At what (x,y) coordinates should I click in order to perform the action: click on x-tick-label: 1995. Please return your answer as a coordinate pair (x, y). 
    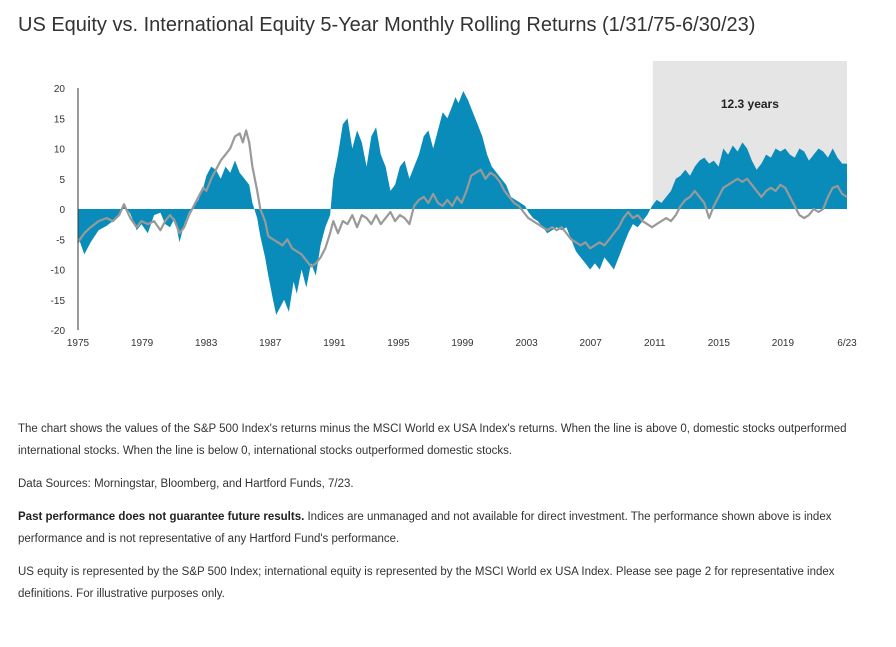
    Looking at the image, I should click on (398, 343).